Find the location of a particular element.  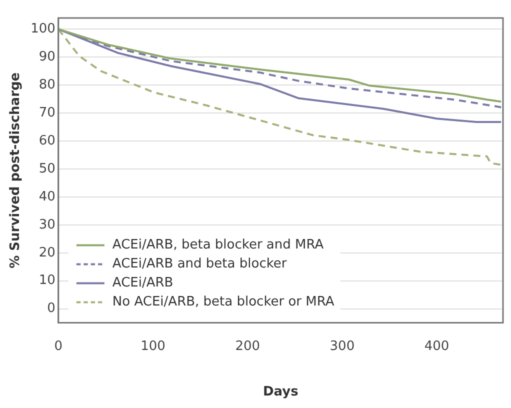

x-tick-label: 100 is located at coordinates (153, 346).